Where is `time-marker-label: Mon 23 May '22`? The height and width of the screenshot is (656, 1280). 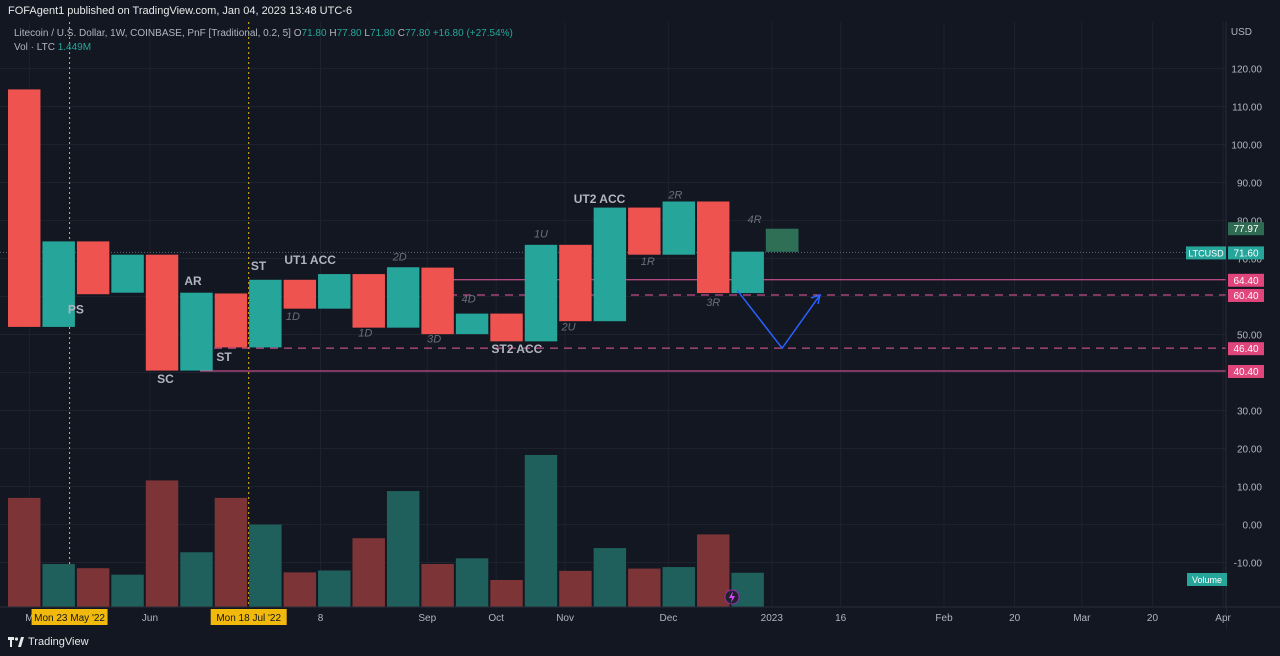
time-marker-label: Mon 23 May '22 is located at coordinates (69, 618).